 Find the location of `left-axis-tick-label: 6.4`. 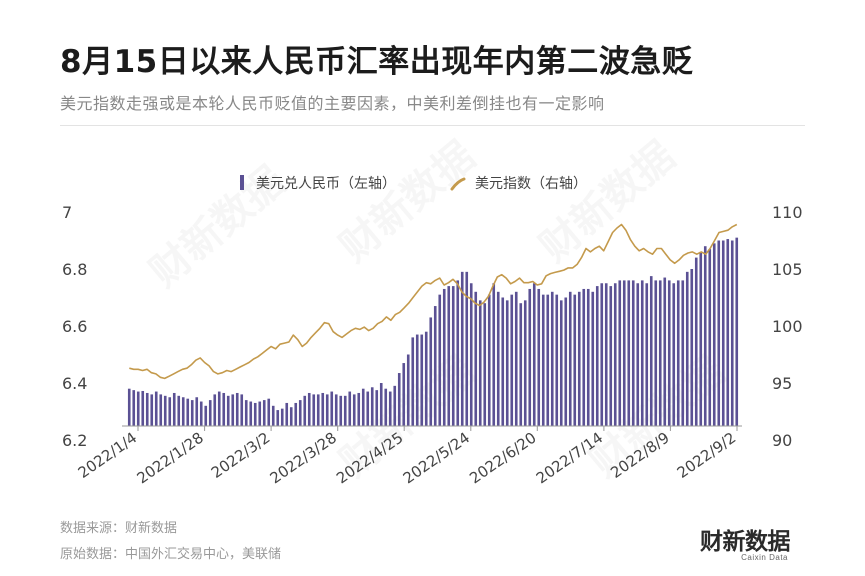

left-axis-tick-label: 6.4 is located at coordinates (74, 383).